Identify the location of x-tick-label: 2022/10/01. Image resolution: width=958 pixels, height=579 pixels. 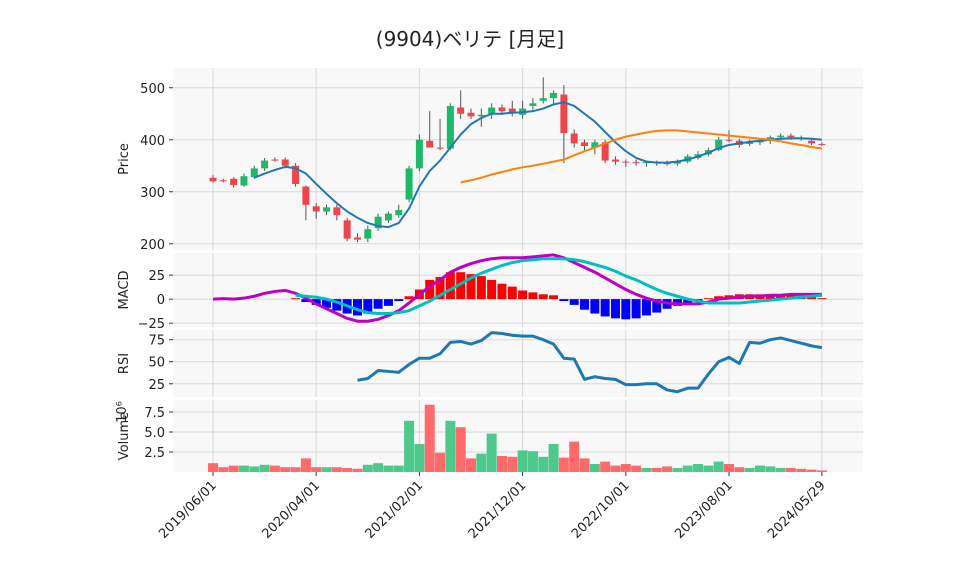
(601, 510).